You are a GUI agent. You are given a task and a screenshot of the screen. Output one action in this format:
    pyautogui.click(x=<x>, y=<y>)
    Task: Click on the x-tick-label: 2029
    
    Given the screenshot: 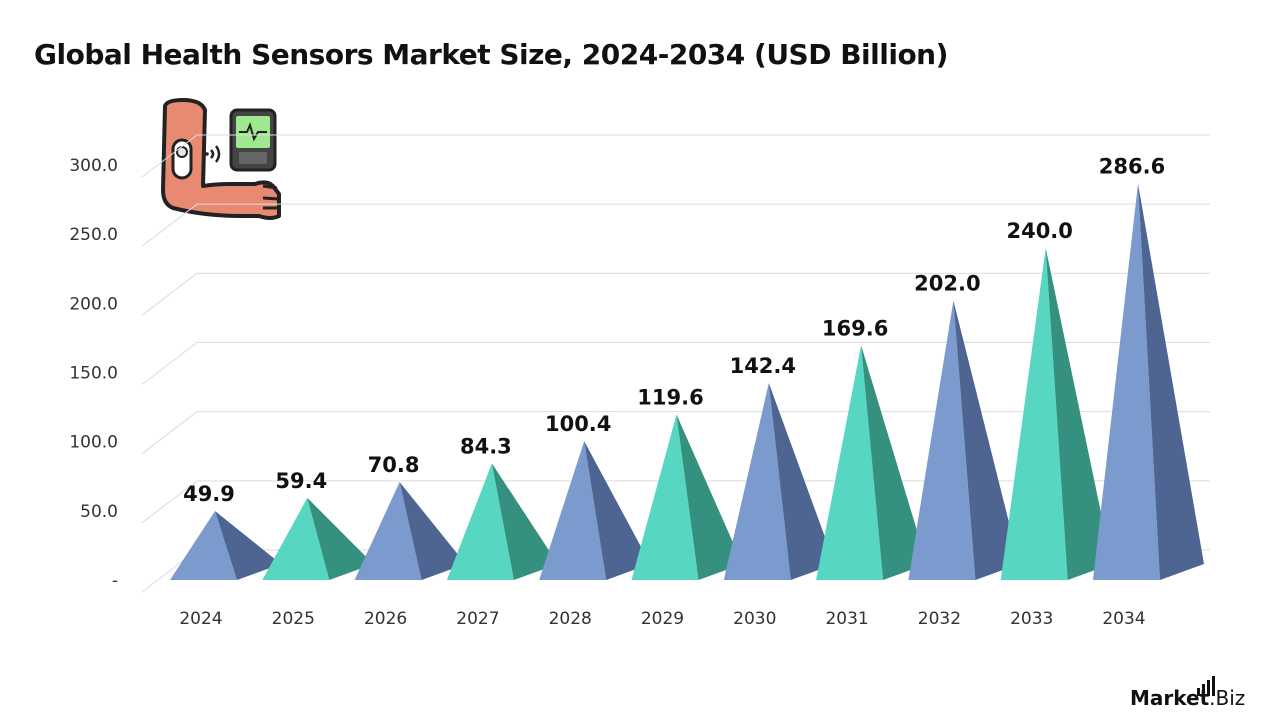 What is the action you would take?
    pyautogui.click(x=662, y=619)
    